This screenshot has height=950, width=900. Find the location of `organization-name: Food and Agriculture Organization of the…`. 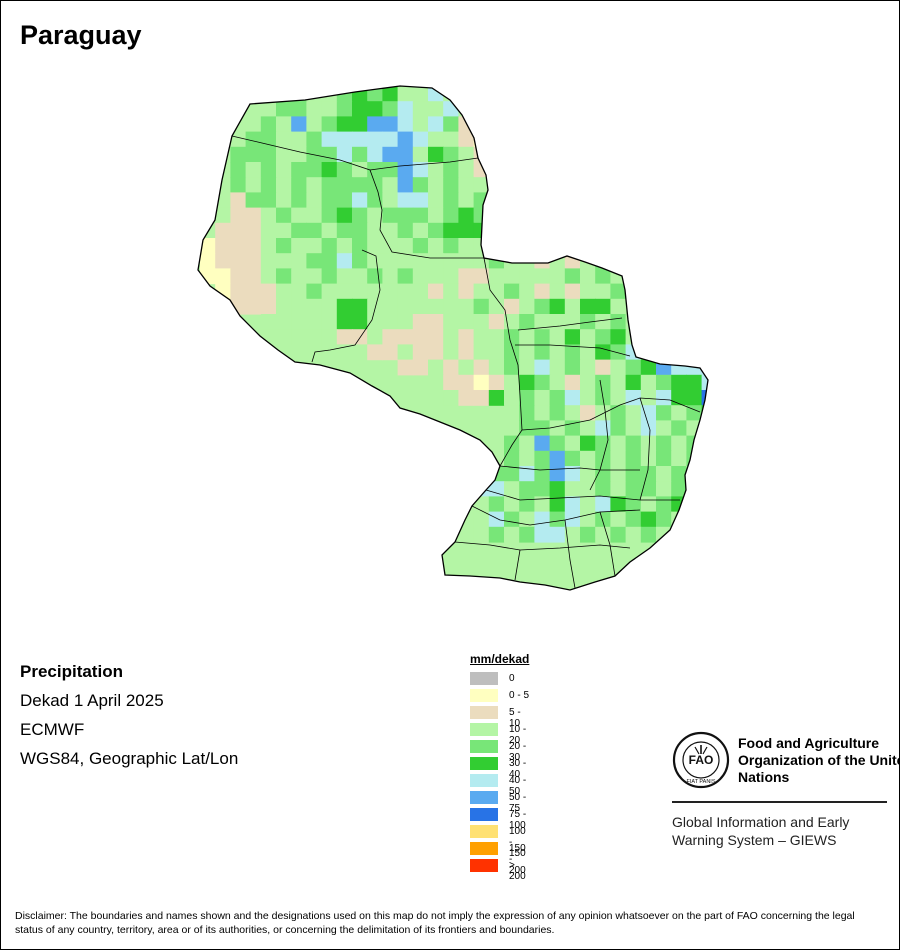

organization-name: Food and Agriculture Organization of the… is located at coordinates (819, 760).